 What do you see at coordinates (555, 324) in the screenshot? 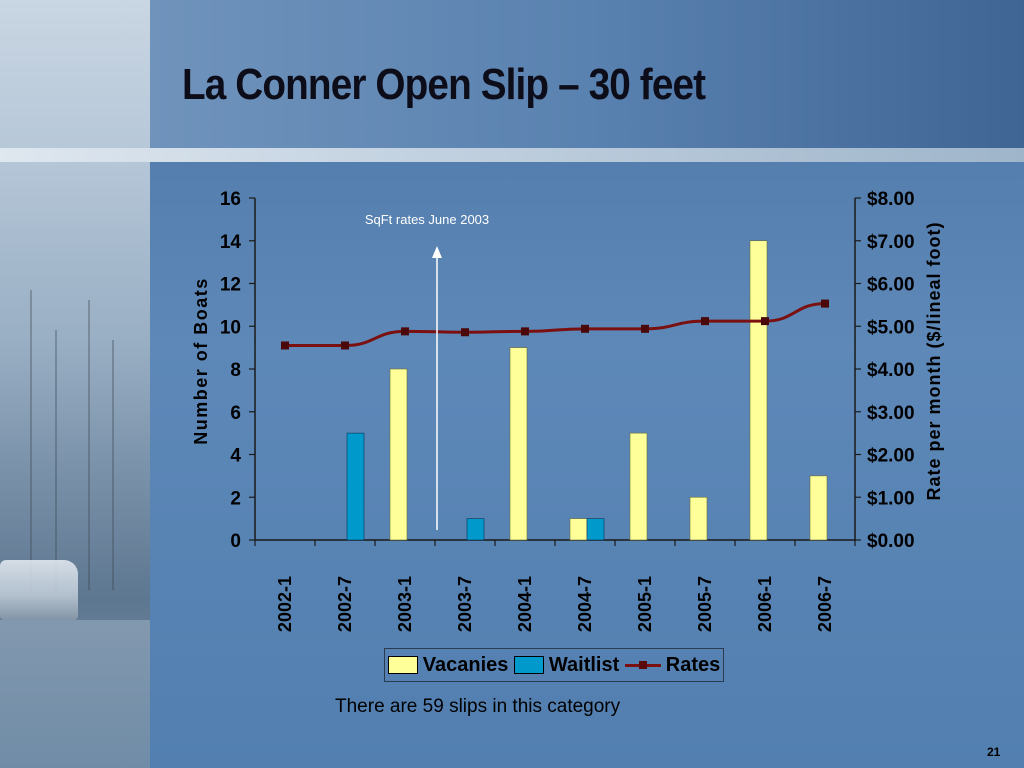
I see `rates-line` at bounding box center [555, 324].